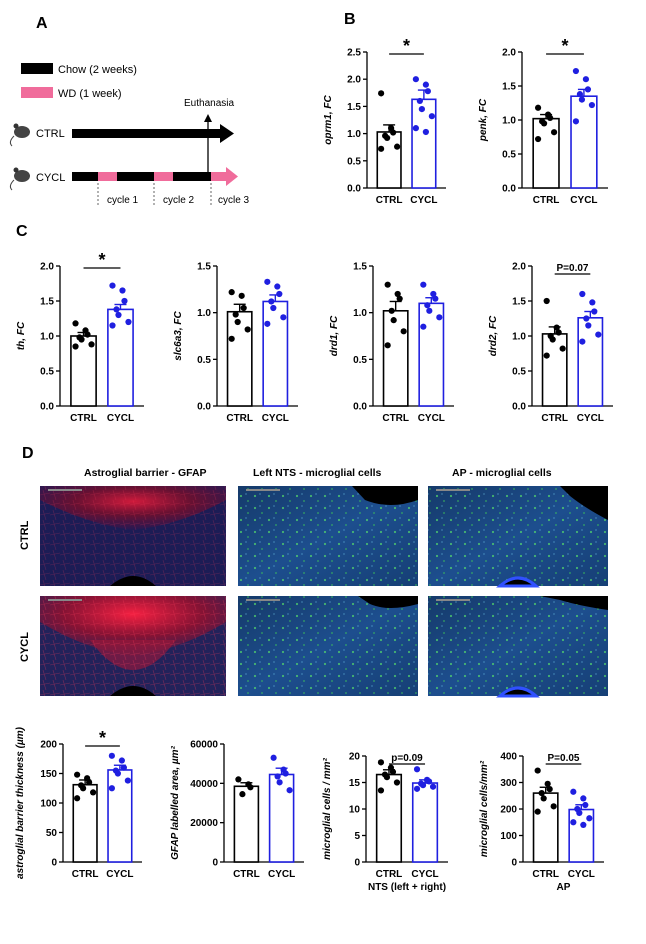 This screenshot has height=944, width=646. Describe the element at coordinates (97, 70) in the screenshot. I see `legend-label-chow: Chow (2 weeks)` at that location.